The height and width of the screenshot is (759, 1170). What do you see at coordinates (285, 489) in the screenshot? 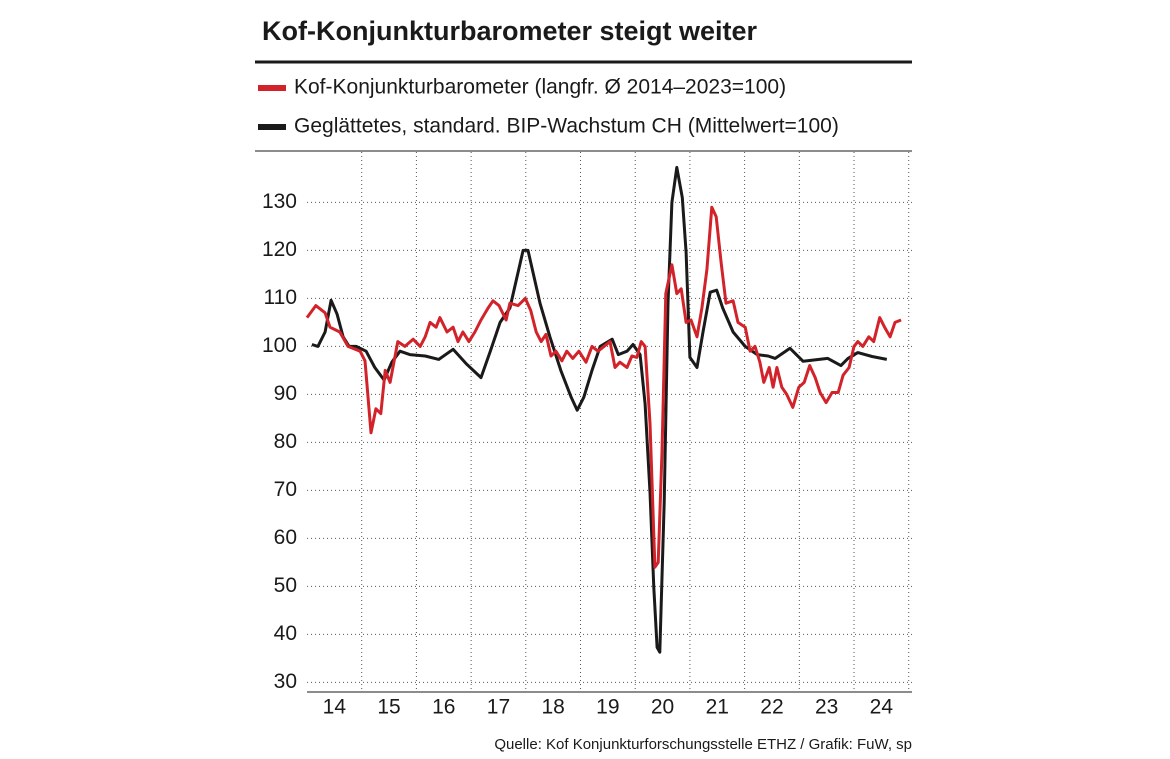
I see `y-tick-label: 70` at bounding box center [285, 489].